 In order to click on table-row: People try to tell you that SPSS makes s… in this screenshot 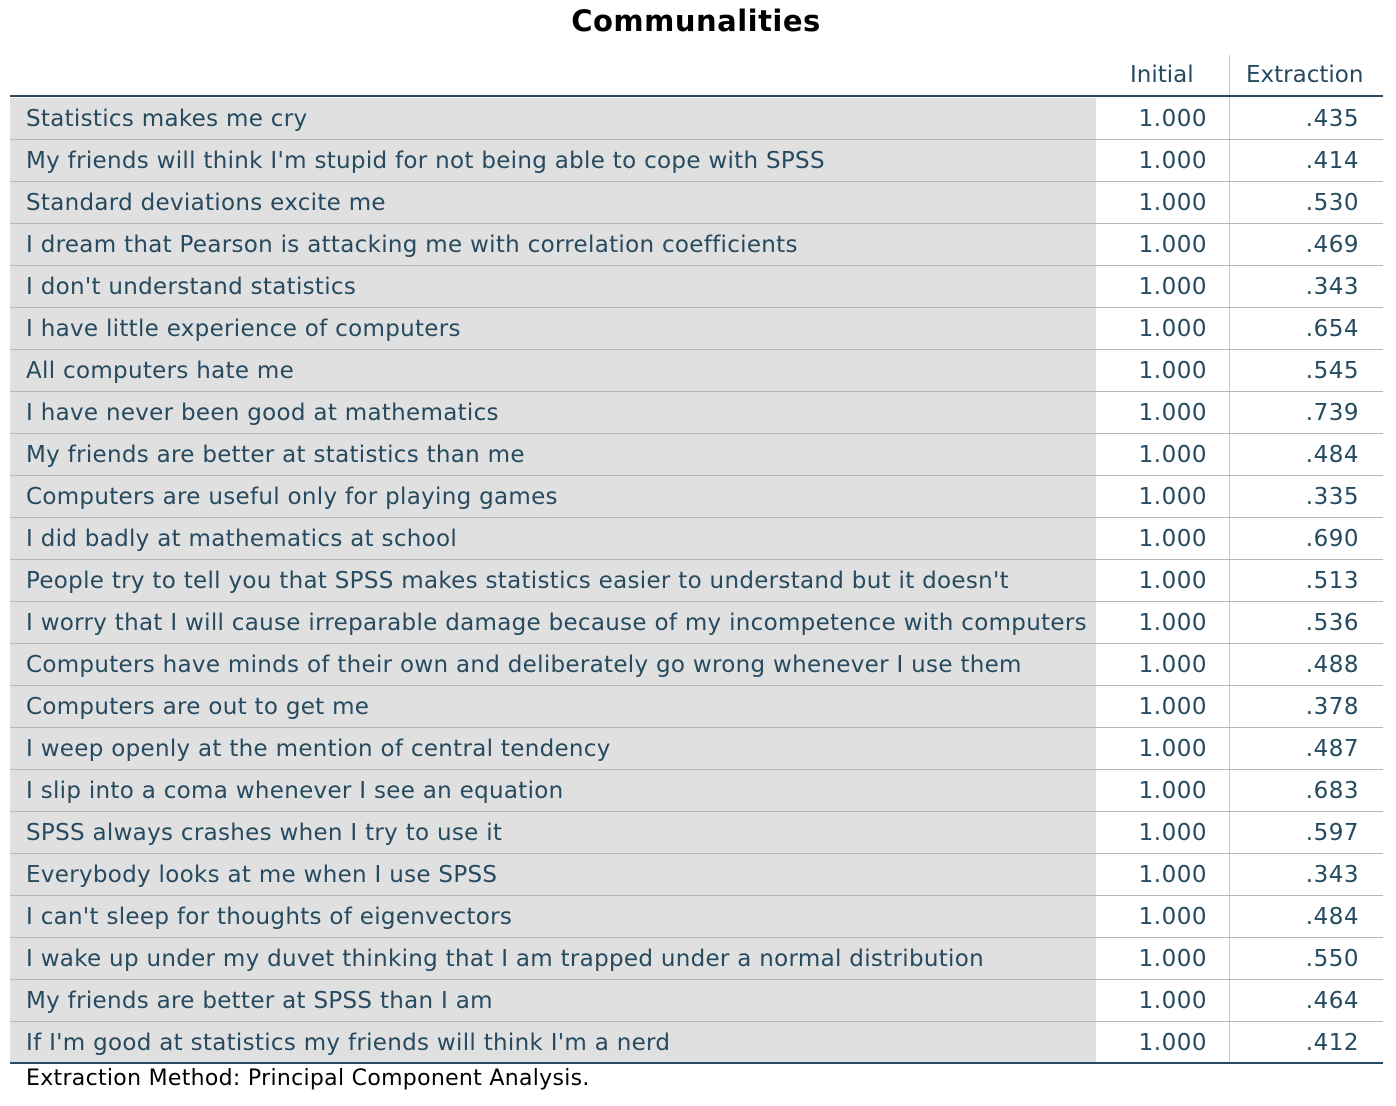, I will do `click(696, 581)`.